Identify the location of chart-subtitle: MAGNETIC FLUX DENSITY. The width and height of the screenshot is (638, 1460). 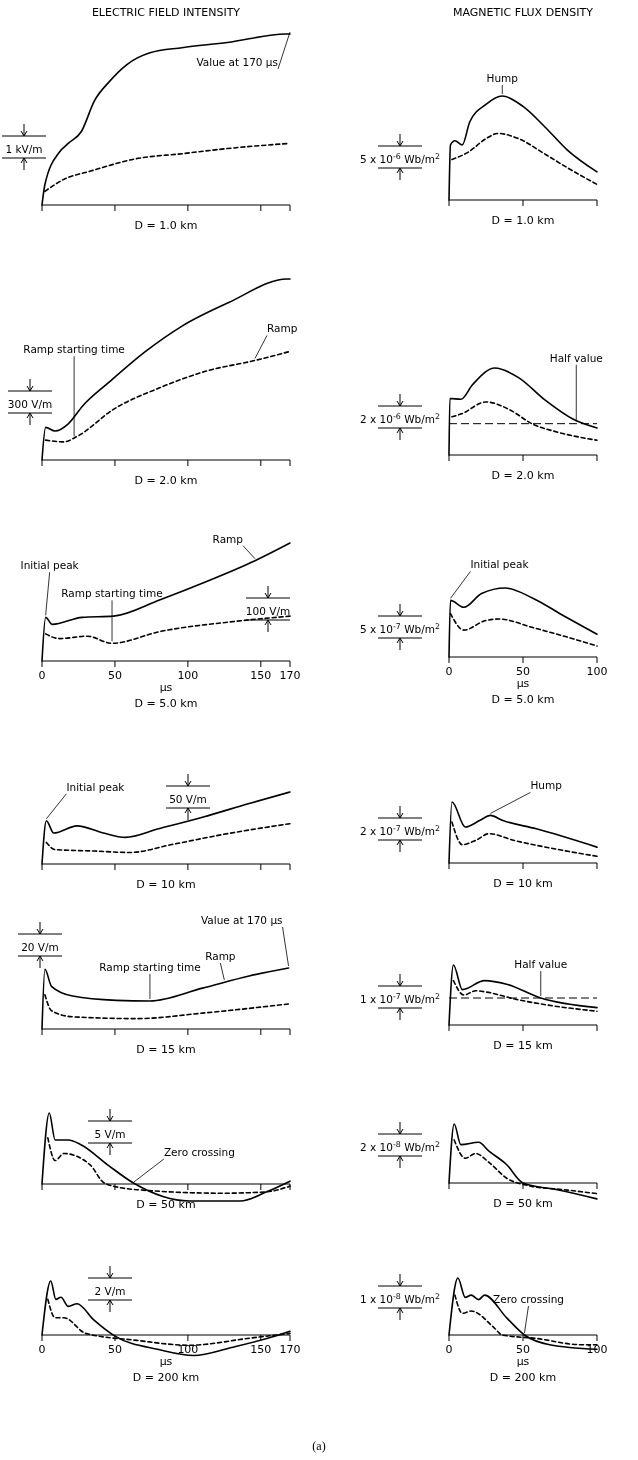
(523, 12).